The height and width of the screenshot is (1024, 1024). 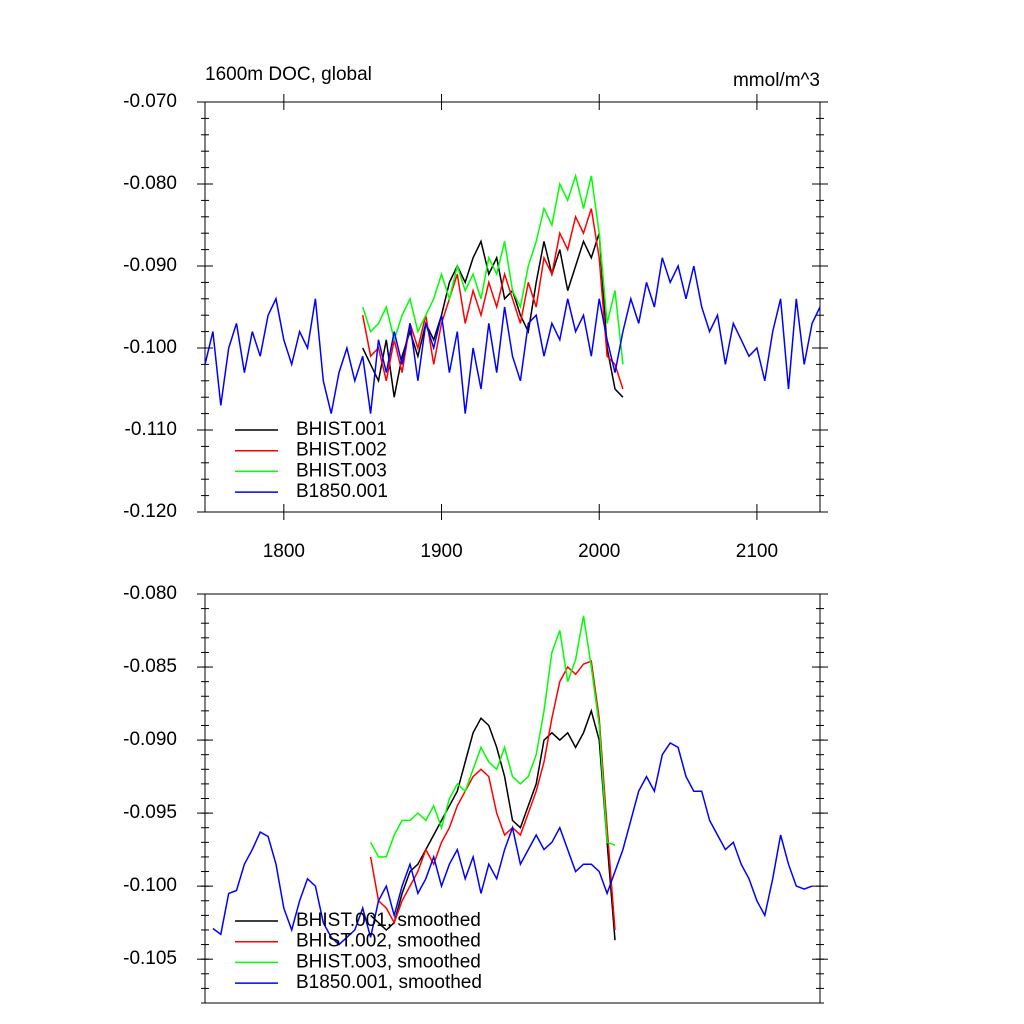 What do you see at coordinates (776, 80) in the screenshot?
I see `units-label: mmol/m^3` at bounding box center [776, 80].